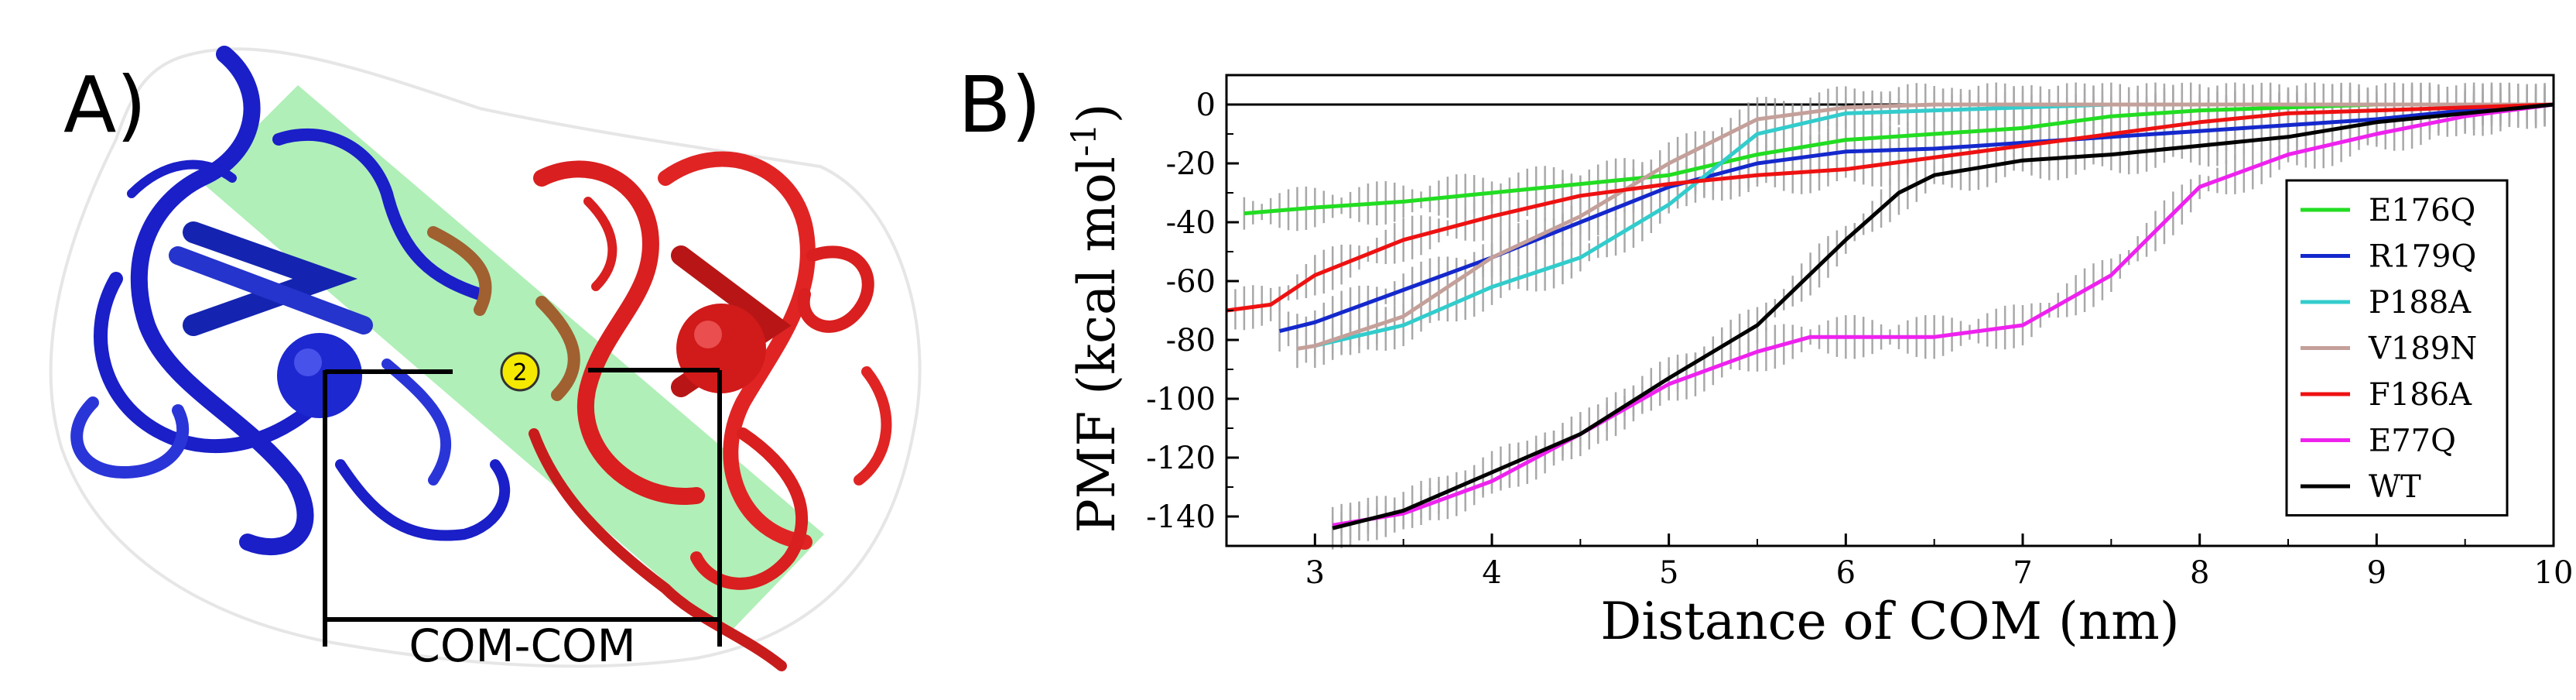 The image size is (2576, 700). I want to click on y-tick-label: -20, so click(1191, 164).